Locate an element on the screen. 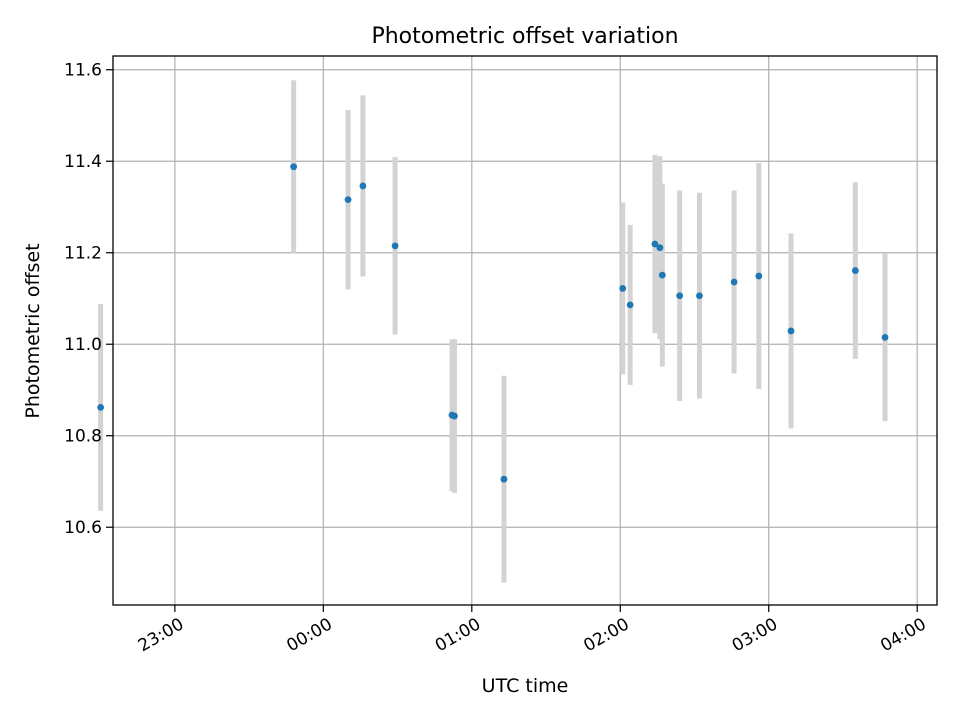 The height and width of the screenshot is (725, 960). y-tick-label: 10.6 is located at coordinates (83, 528).